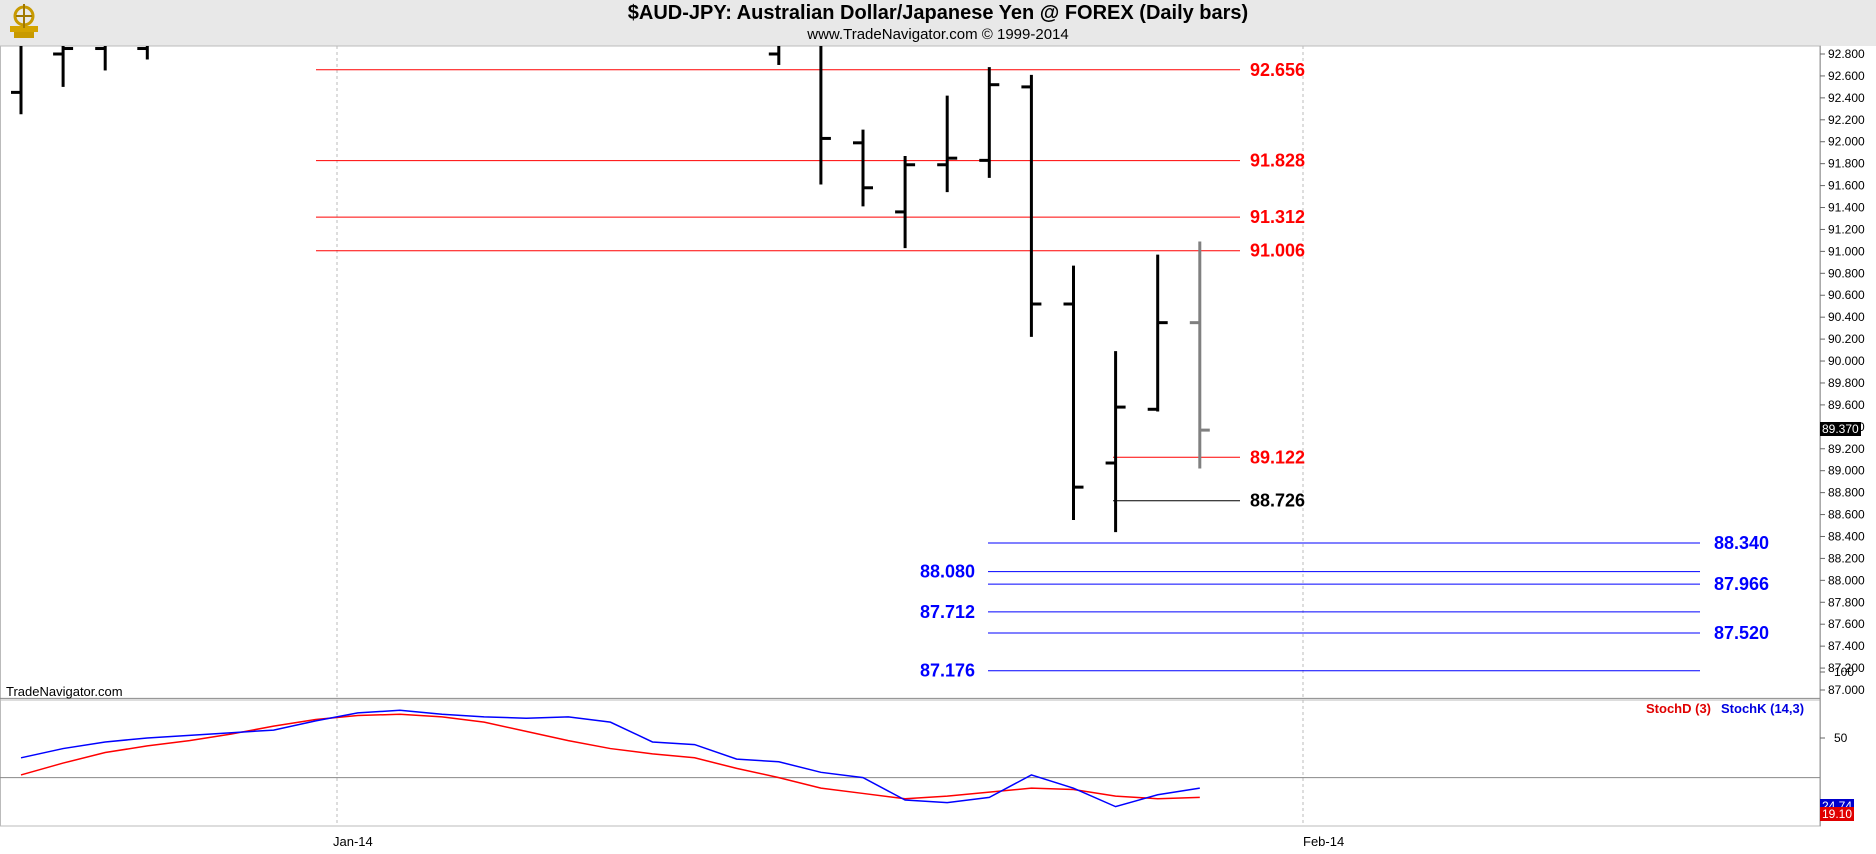 This screenshot has width=1876, height=854. I want to click on x-label-jan: Jan-14, so click(353, 841).